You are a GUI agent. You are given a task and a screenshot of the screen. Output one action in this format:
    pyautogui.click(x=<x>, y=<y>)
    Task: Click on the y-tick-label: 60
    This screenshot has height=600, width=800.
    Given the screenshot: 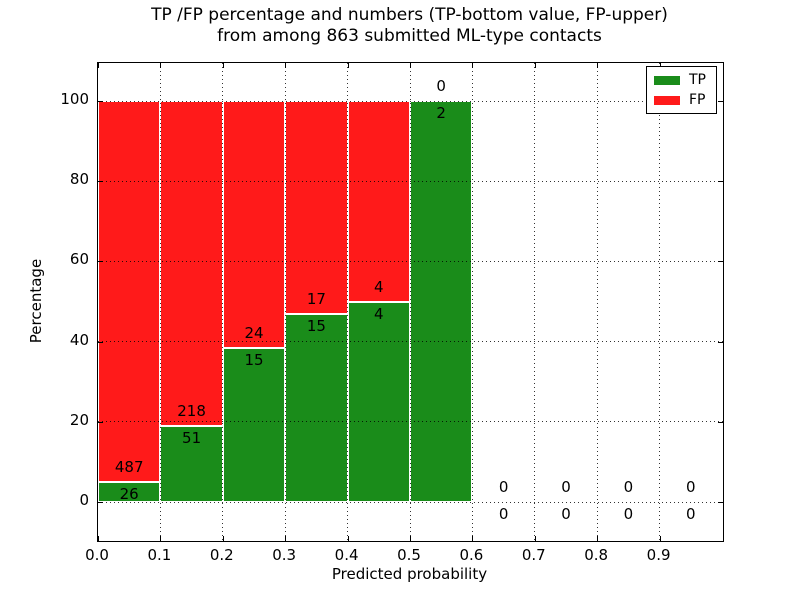 What is the action you would take?
    pyautogui.click(x=79, y=259)
    